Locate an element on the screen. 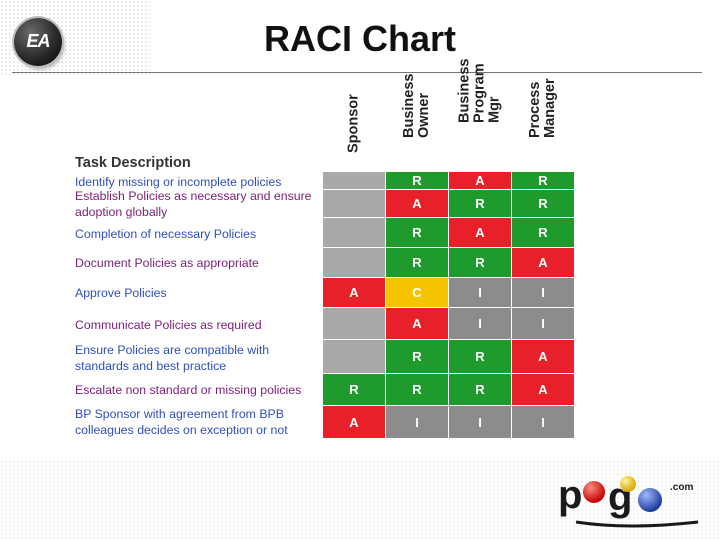 Image resolution: width=720 pixels, height=540 pixels. column-header-business-owner: Business Owner is located at coordinates (416, 105).